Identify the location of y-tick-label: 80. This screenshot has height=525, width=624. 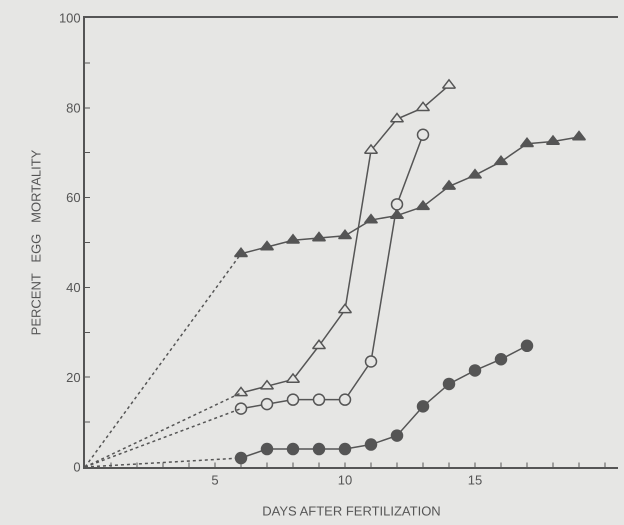
(73, 108).